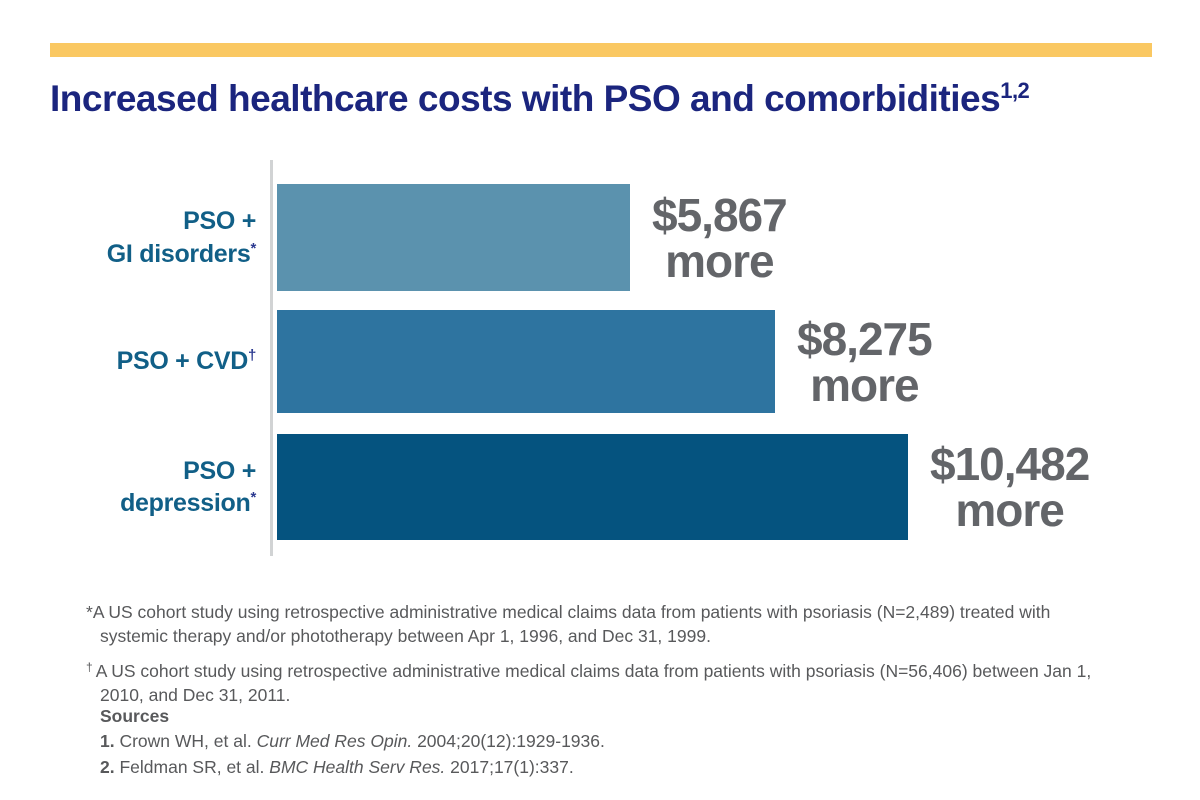 The image size is (1200, 800). Describe the element at coordinates (128, 237) in the screenshot. I see `bar-label-pso-gi-disorders: PSO + GI disorders*` at that location.